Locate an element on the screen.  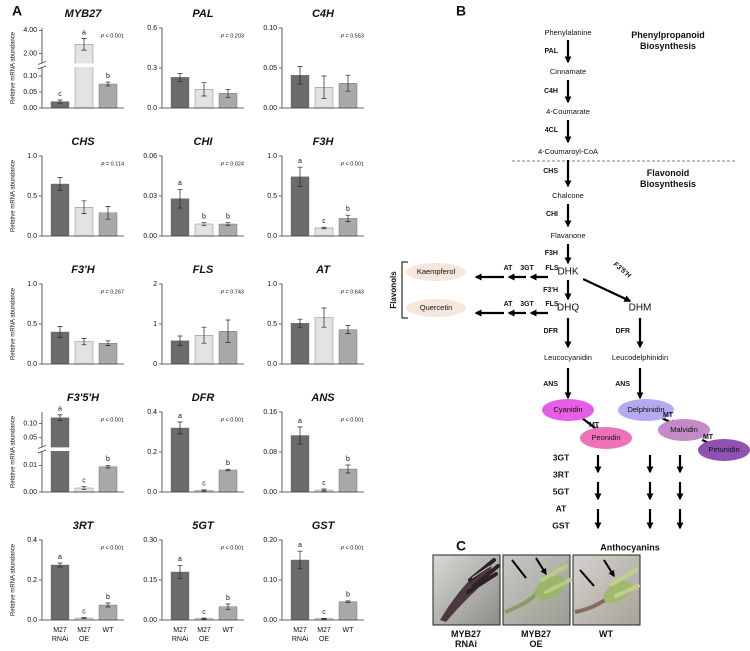
enzyme-label: AT is located at coordinates (509, 268).